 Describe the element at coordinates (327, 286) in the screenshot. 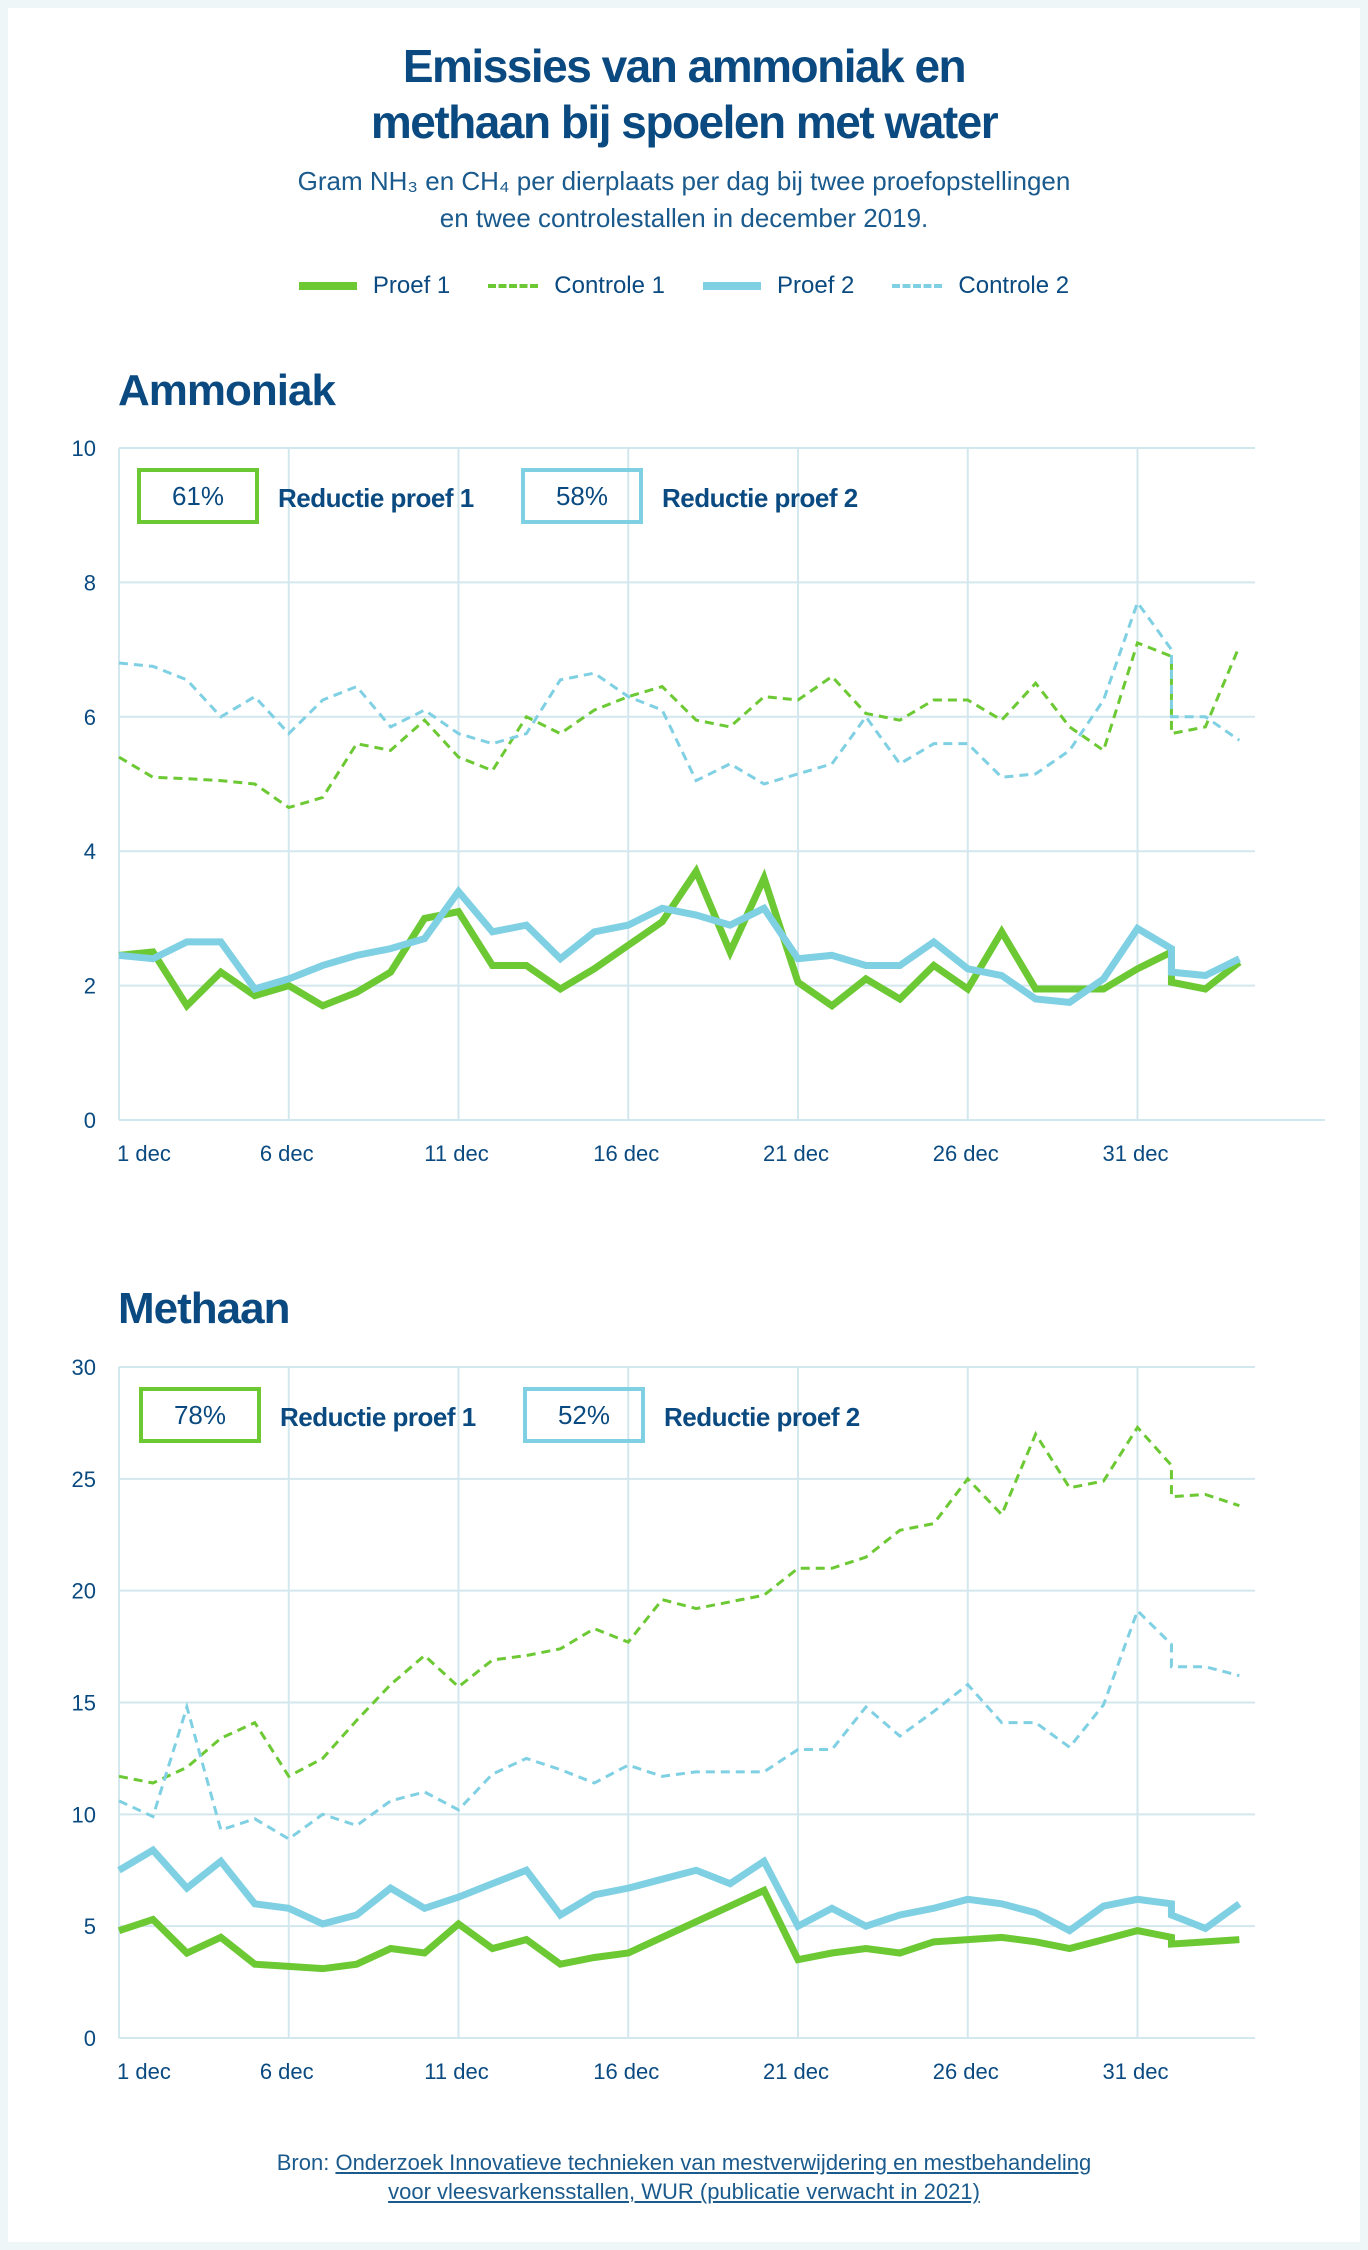

I see `legend-swatch-solid-green` at that location.